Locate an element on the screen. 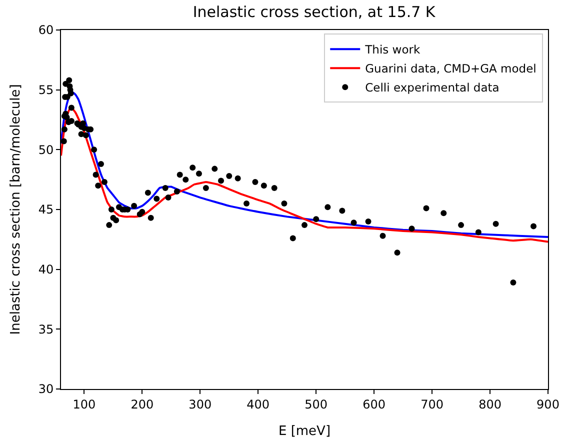  y-axis-title: Inelastic cross section [barn/molecule] is located at coordinates (16, 209).